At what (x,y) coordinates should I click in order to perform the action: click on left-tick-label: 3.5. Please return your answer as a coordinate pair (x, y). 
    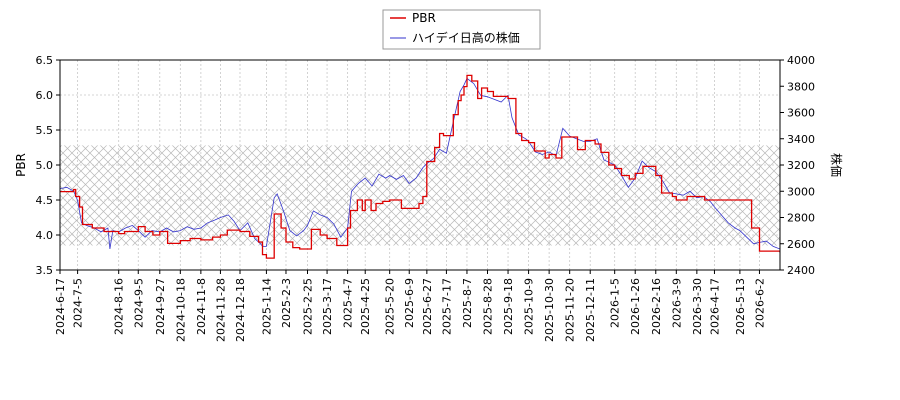
    Looking at the image, I should click on (45, 270).